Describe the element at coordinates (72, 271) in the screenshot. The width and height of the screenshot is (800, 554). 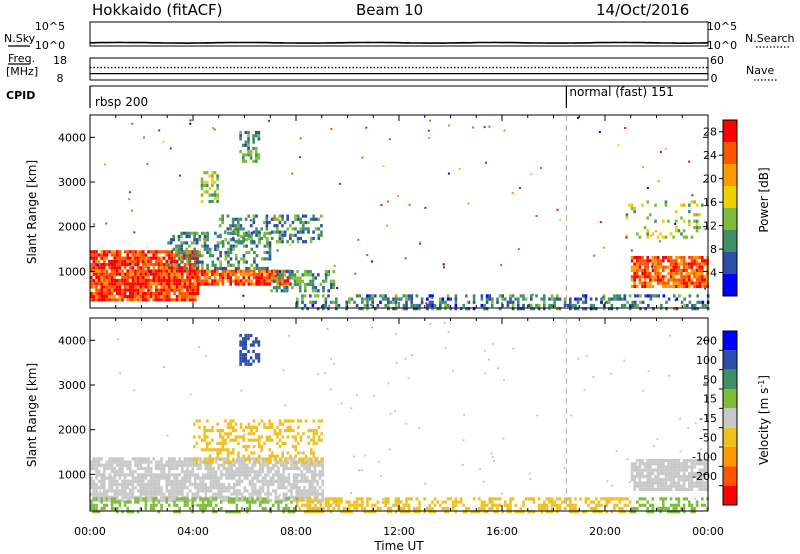
I see `y-tick-label: 1000` at that location.